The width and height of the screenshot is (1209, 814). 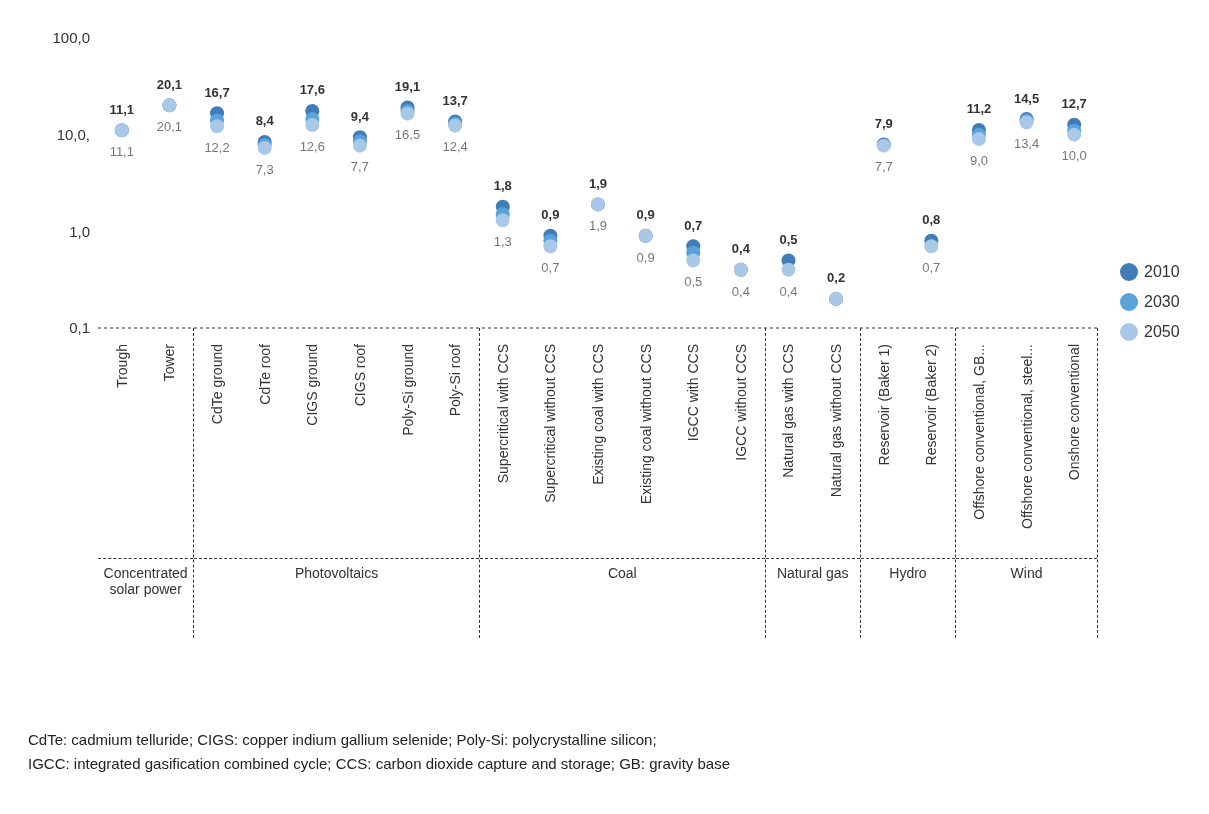 I want to click on data-label: 11,2, so click(x=979, y=109).